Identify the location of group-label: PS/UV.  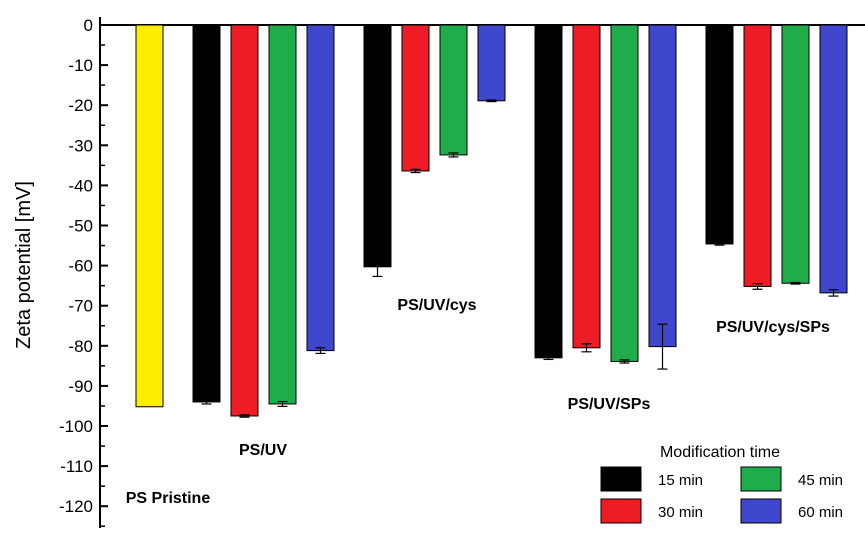
(263, 450).